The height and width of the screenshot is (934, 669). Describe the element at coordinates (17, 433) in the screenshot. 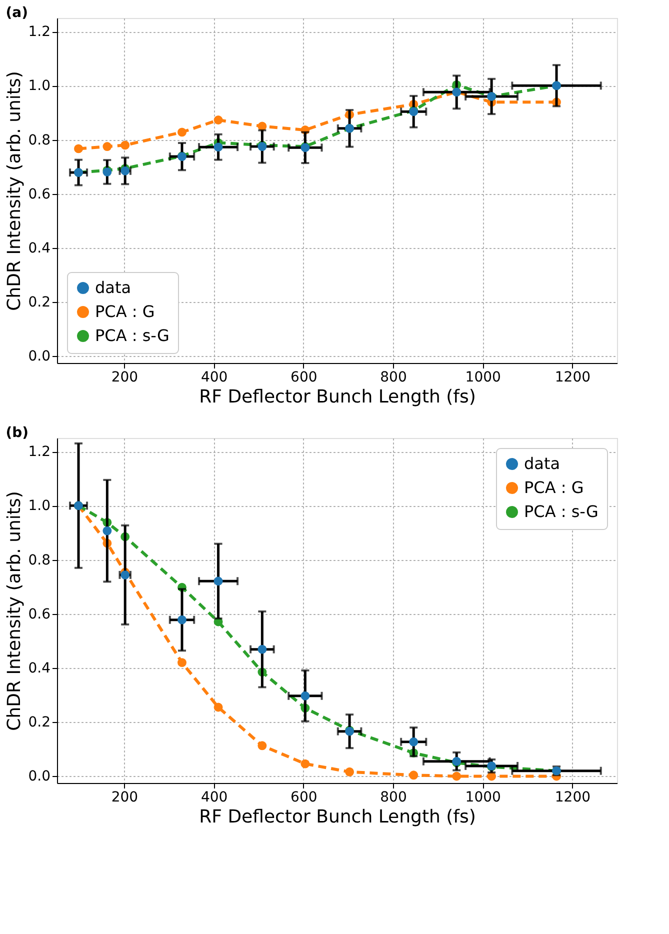

I see `chart-title: (b)` at that location.